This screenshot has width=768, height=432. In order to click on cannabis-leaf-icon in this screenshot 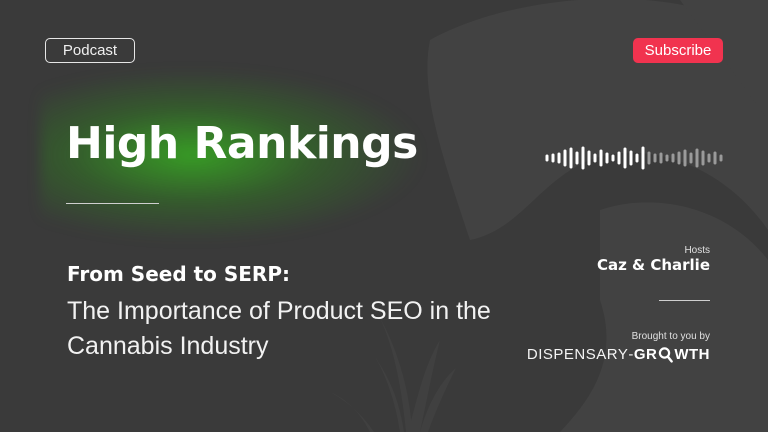, I will do `click(393, 375)`.